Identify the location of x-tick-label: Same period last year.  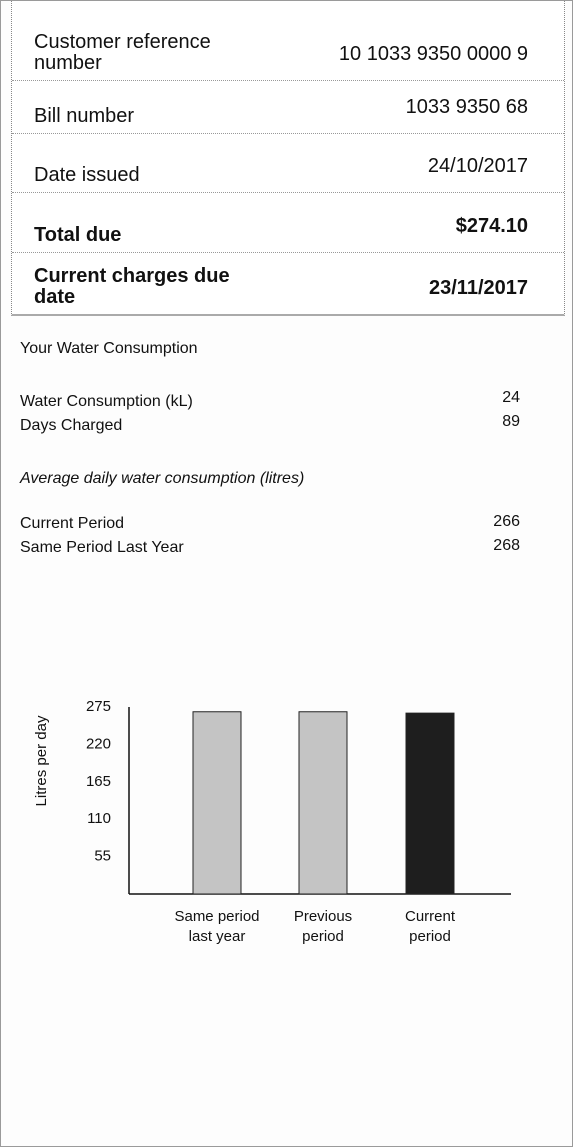
(217, 926).